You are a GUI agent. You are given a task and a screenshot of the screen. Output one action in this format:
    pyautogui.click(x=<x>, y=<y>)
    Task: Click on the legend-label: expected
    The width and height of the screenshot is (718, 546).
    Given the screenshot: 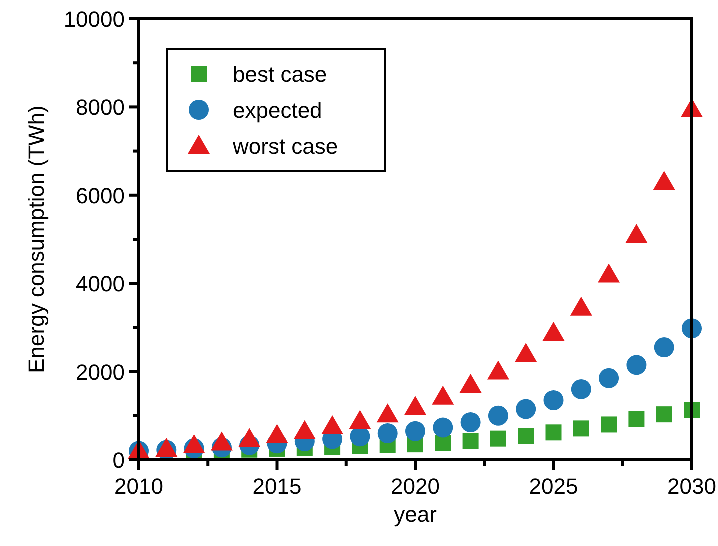 What is the action you would take?
    pyautogui.click(x=277, y=110)
    